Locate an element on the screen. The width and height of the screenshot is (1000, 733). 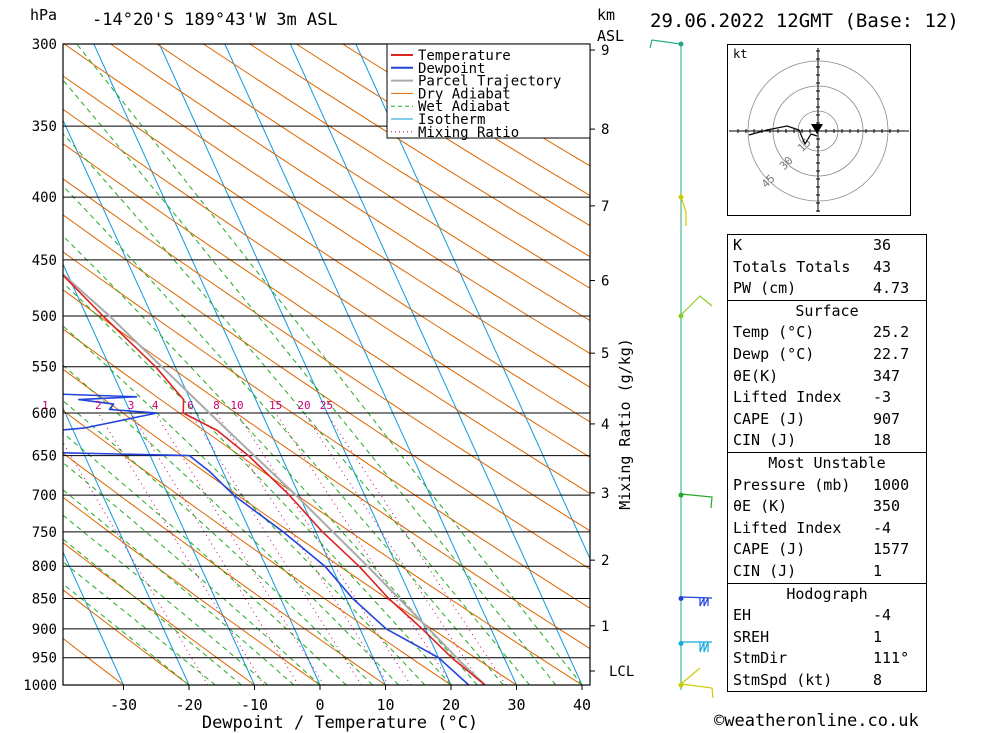
surface-value: 907 is located at coordinates (887, 418).